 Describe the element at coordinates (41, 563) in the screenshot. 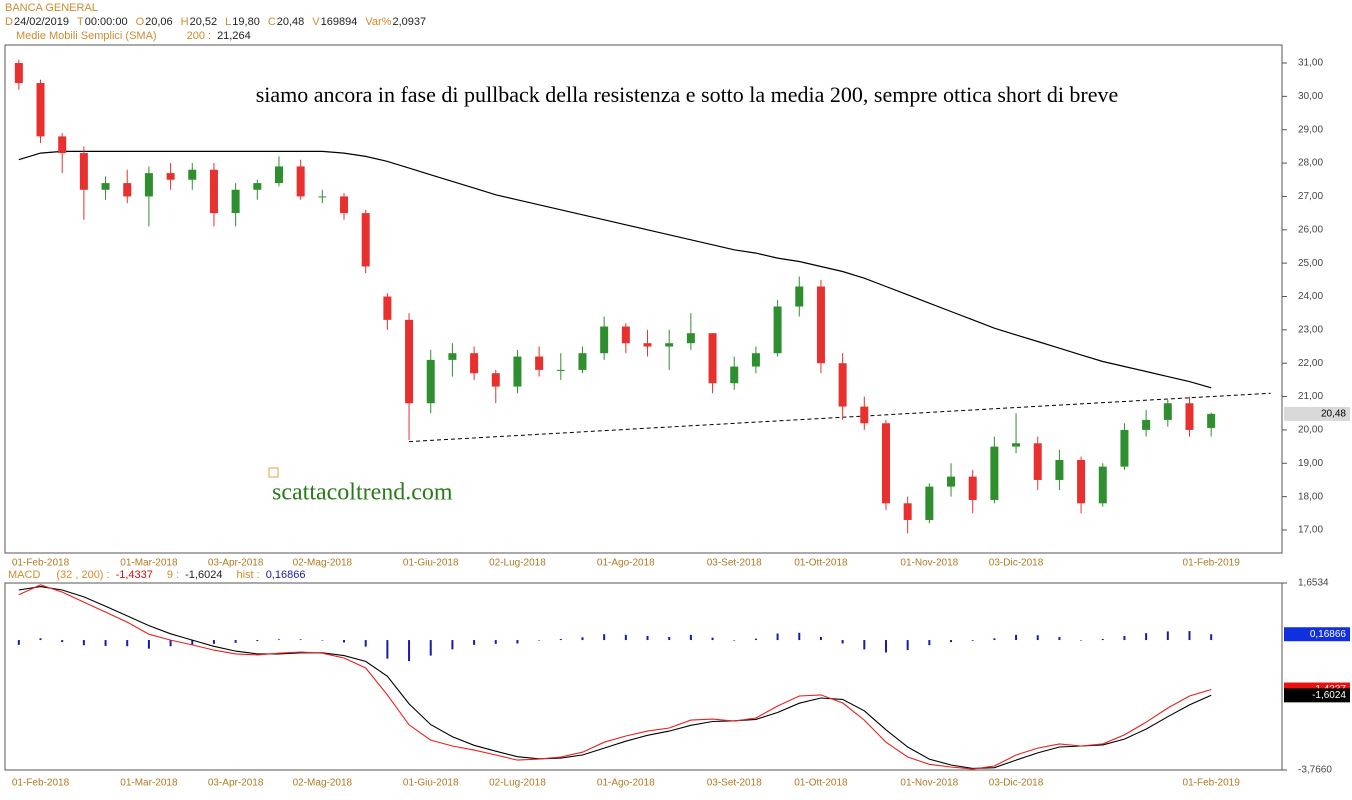

I see `x-tick-label: 01-Feb-2018` at that location.